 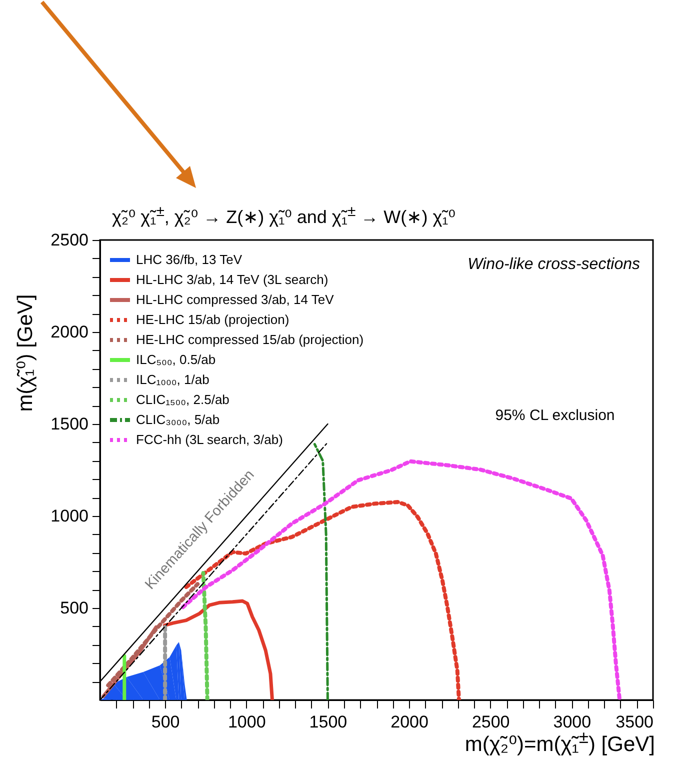 I want to click on x-tick-label: 1500, so click(x=328, y=722).